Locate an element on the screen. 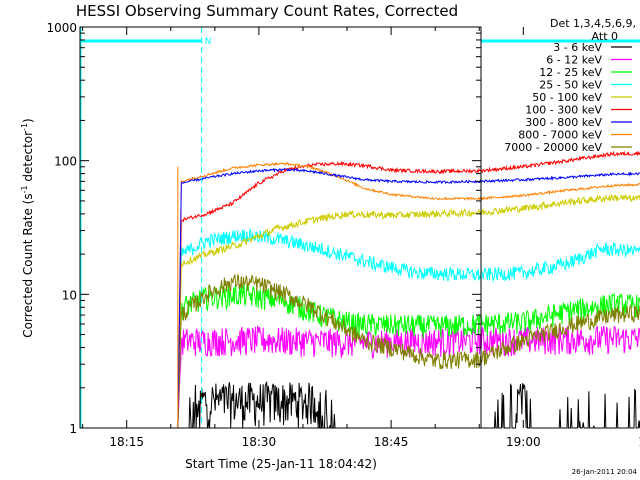 The width and height of the screenshot is (640, 480). generated-timestamp: 26-Jan-2011 20:04 is located at coordinates (605, 472).